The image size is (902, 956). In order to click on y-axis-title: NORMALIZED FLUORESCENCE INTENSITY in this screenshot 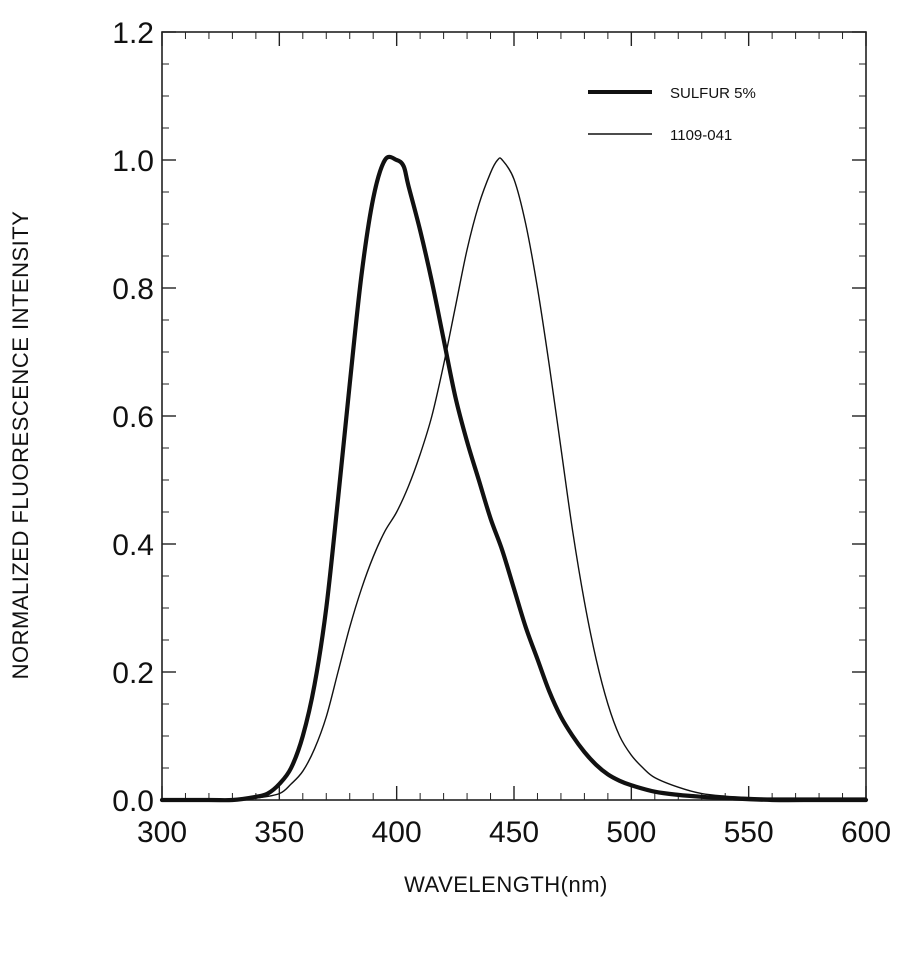, I will do `click(20, 445)`.